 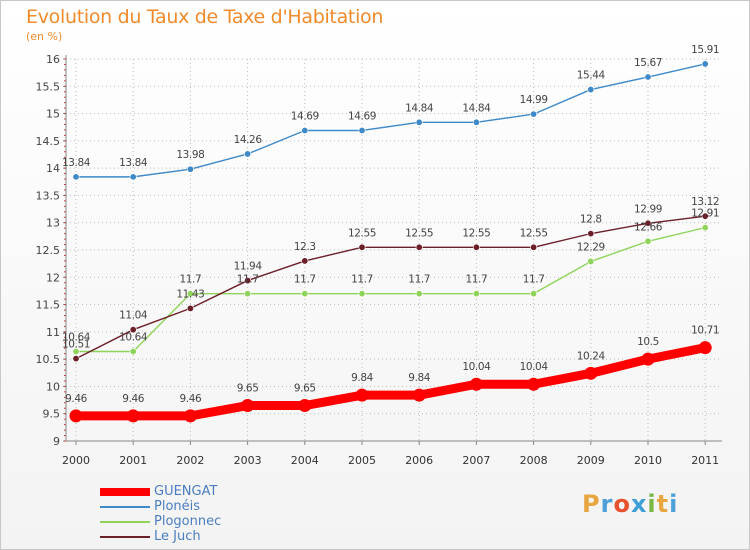 I want to click on data-label-ploneis: 13.98, so click(x=190, y=155).